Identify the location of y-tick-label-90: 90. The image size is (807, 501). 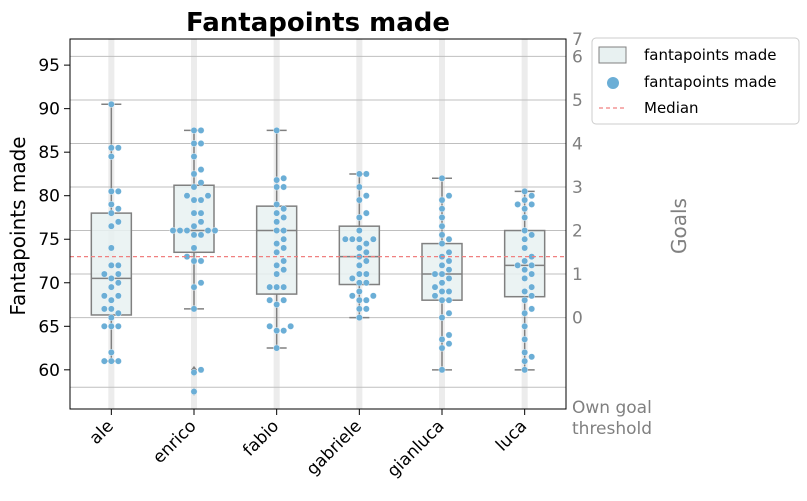
(49, 110).